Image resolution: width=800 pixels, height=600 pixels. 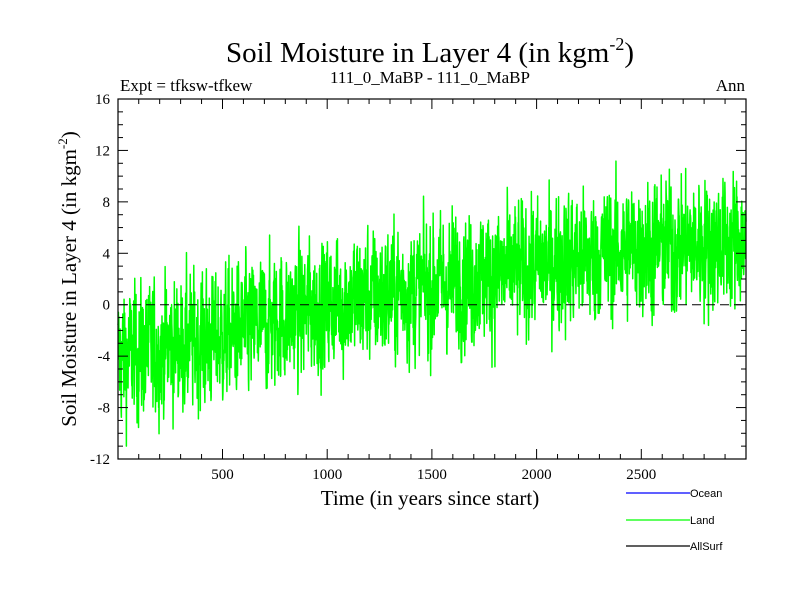 What do you see at coordinates (418, 53) in the screenshot?
I see `chart-title-main: Soil Moisture in Layer 4 (in kgm` at bounding box center [418, 53].